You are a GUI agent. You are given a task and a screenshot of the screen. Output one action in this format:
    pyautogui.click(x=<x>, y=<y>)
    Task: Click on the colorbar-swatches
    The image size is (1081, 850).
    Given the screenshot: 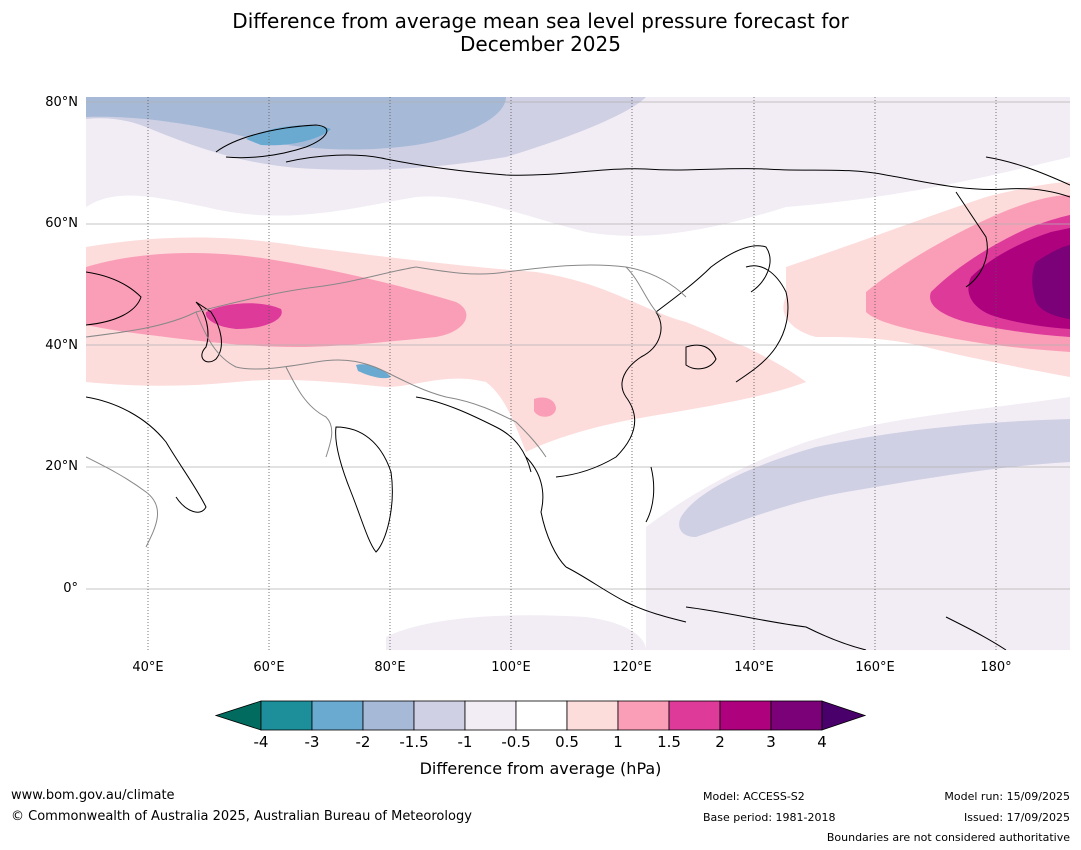 What is the action you would take?
    pyautogui.click(x=540, y=715)
    